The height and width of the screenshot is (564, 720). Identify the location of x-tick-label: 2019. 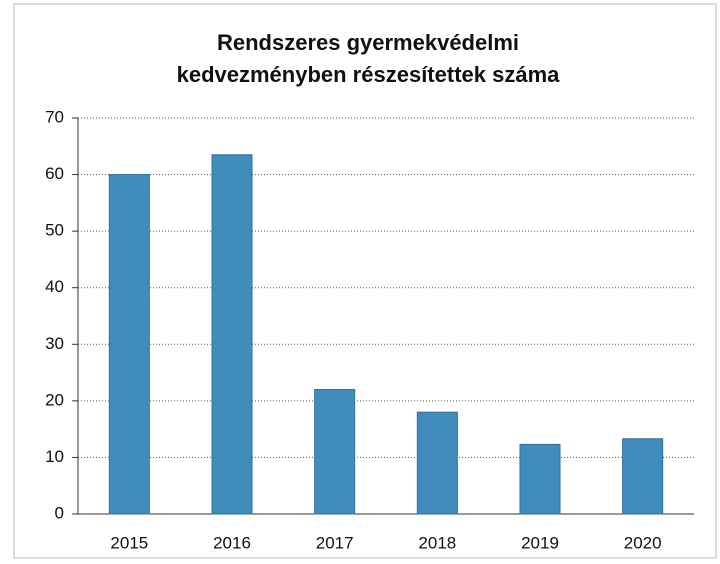
(540, 542).